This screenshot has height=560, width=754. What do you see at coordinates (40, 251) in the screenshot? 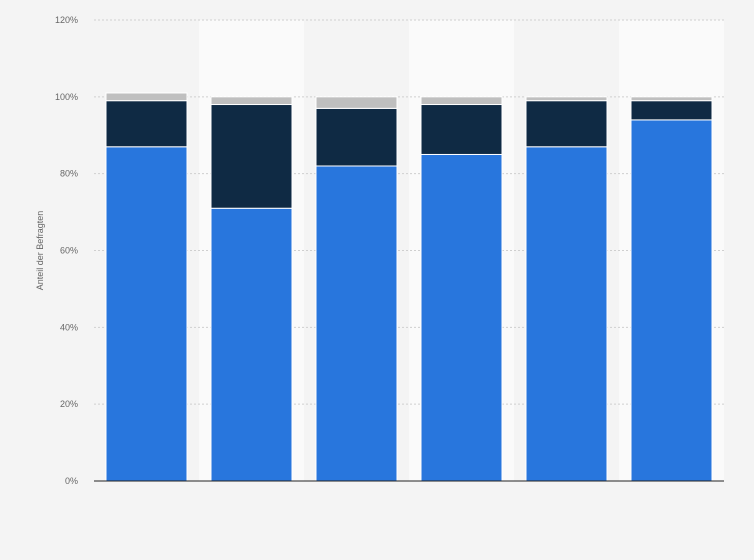
I see `y-axis-title: Anteil der Befragten` at bounding box center [40, 251].